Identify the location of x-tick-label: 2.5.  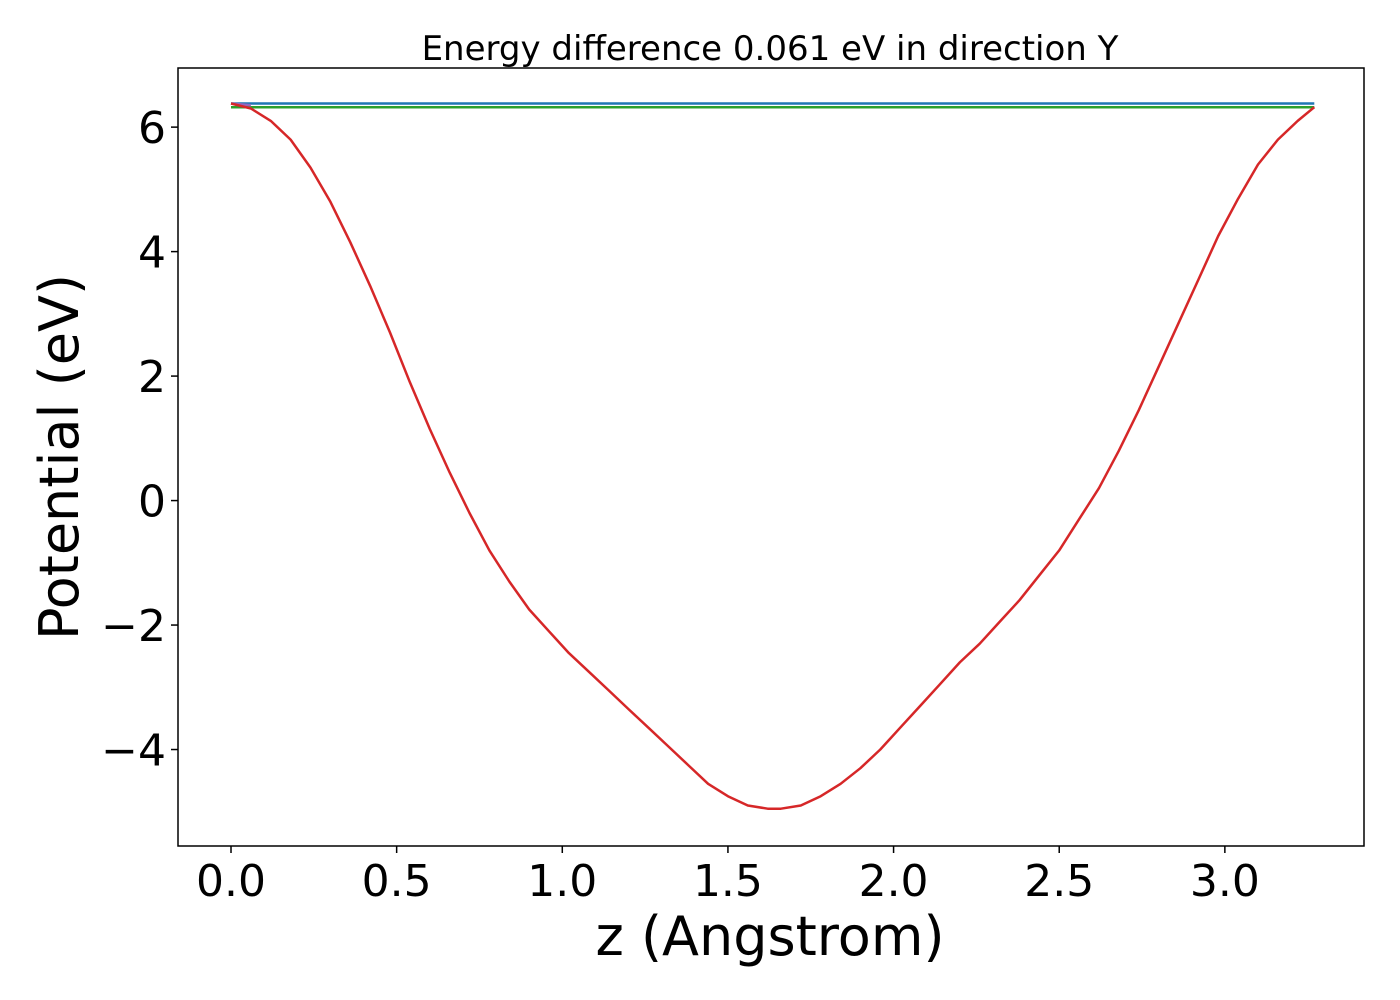
(1059, 881).